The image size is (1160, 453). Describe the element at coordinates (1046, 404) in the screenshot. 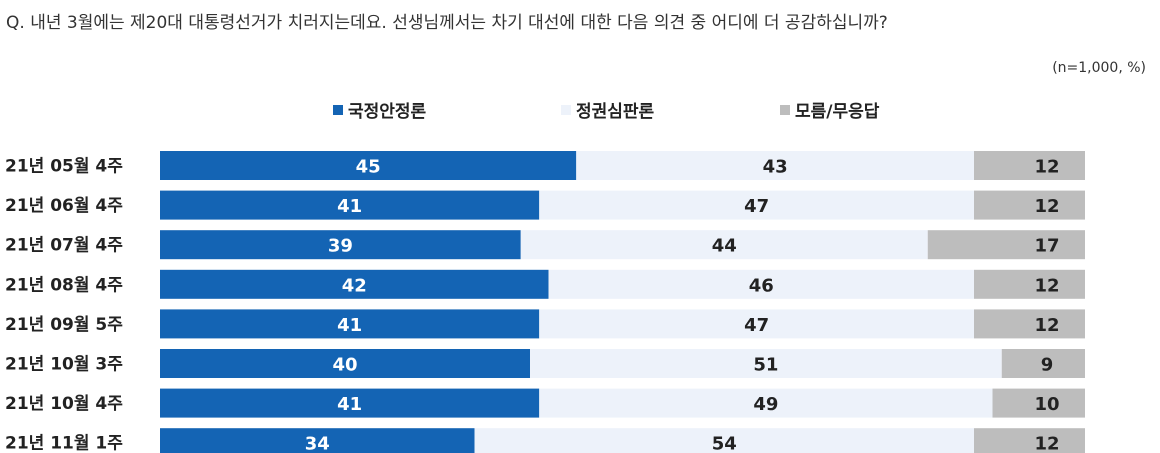

I see `value-label-unknown: 10` at that location.